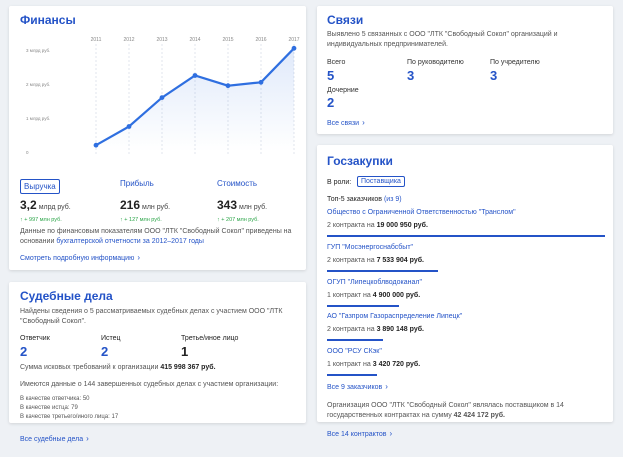 The height and width of the screenshot is (457, 623). I want to click on chart-area, so click(195, 100).